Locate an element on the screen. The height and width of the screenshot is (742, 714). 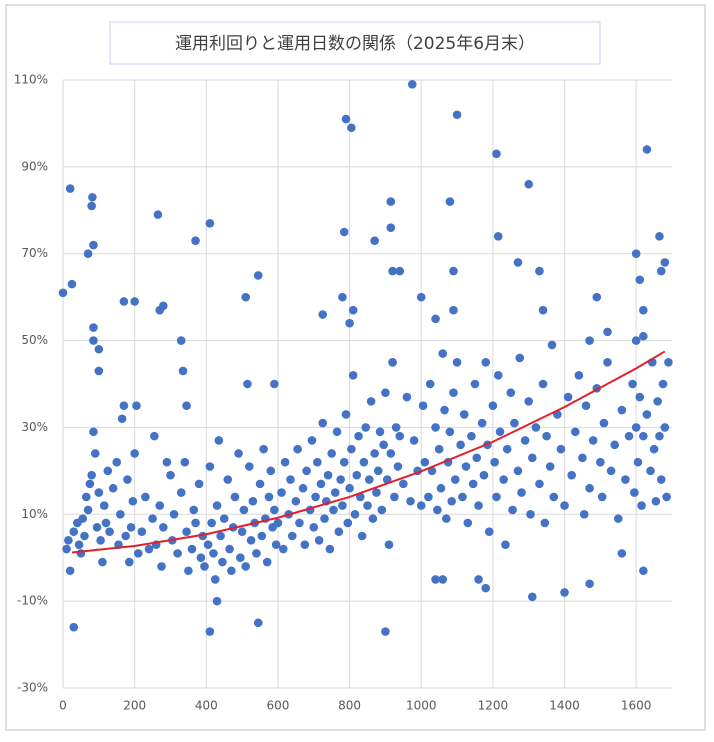
x-tick-label: 600 is located at coordinates (277, 706).